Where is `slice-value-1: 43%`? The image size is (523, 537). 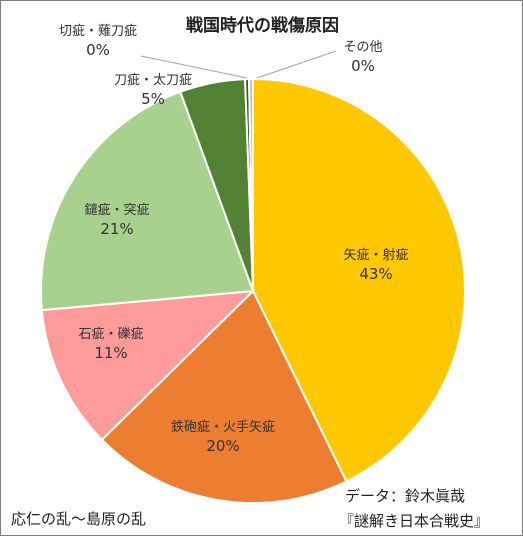
slice-value-1: 43% is located at coordinates (375, 274).